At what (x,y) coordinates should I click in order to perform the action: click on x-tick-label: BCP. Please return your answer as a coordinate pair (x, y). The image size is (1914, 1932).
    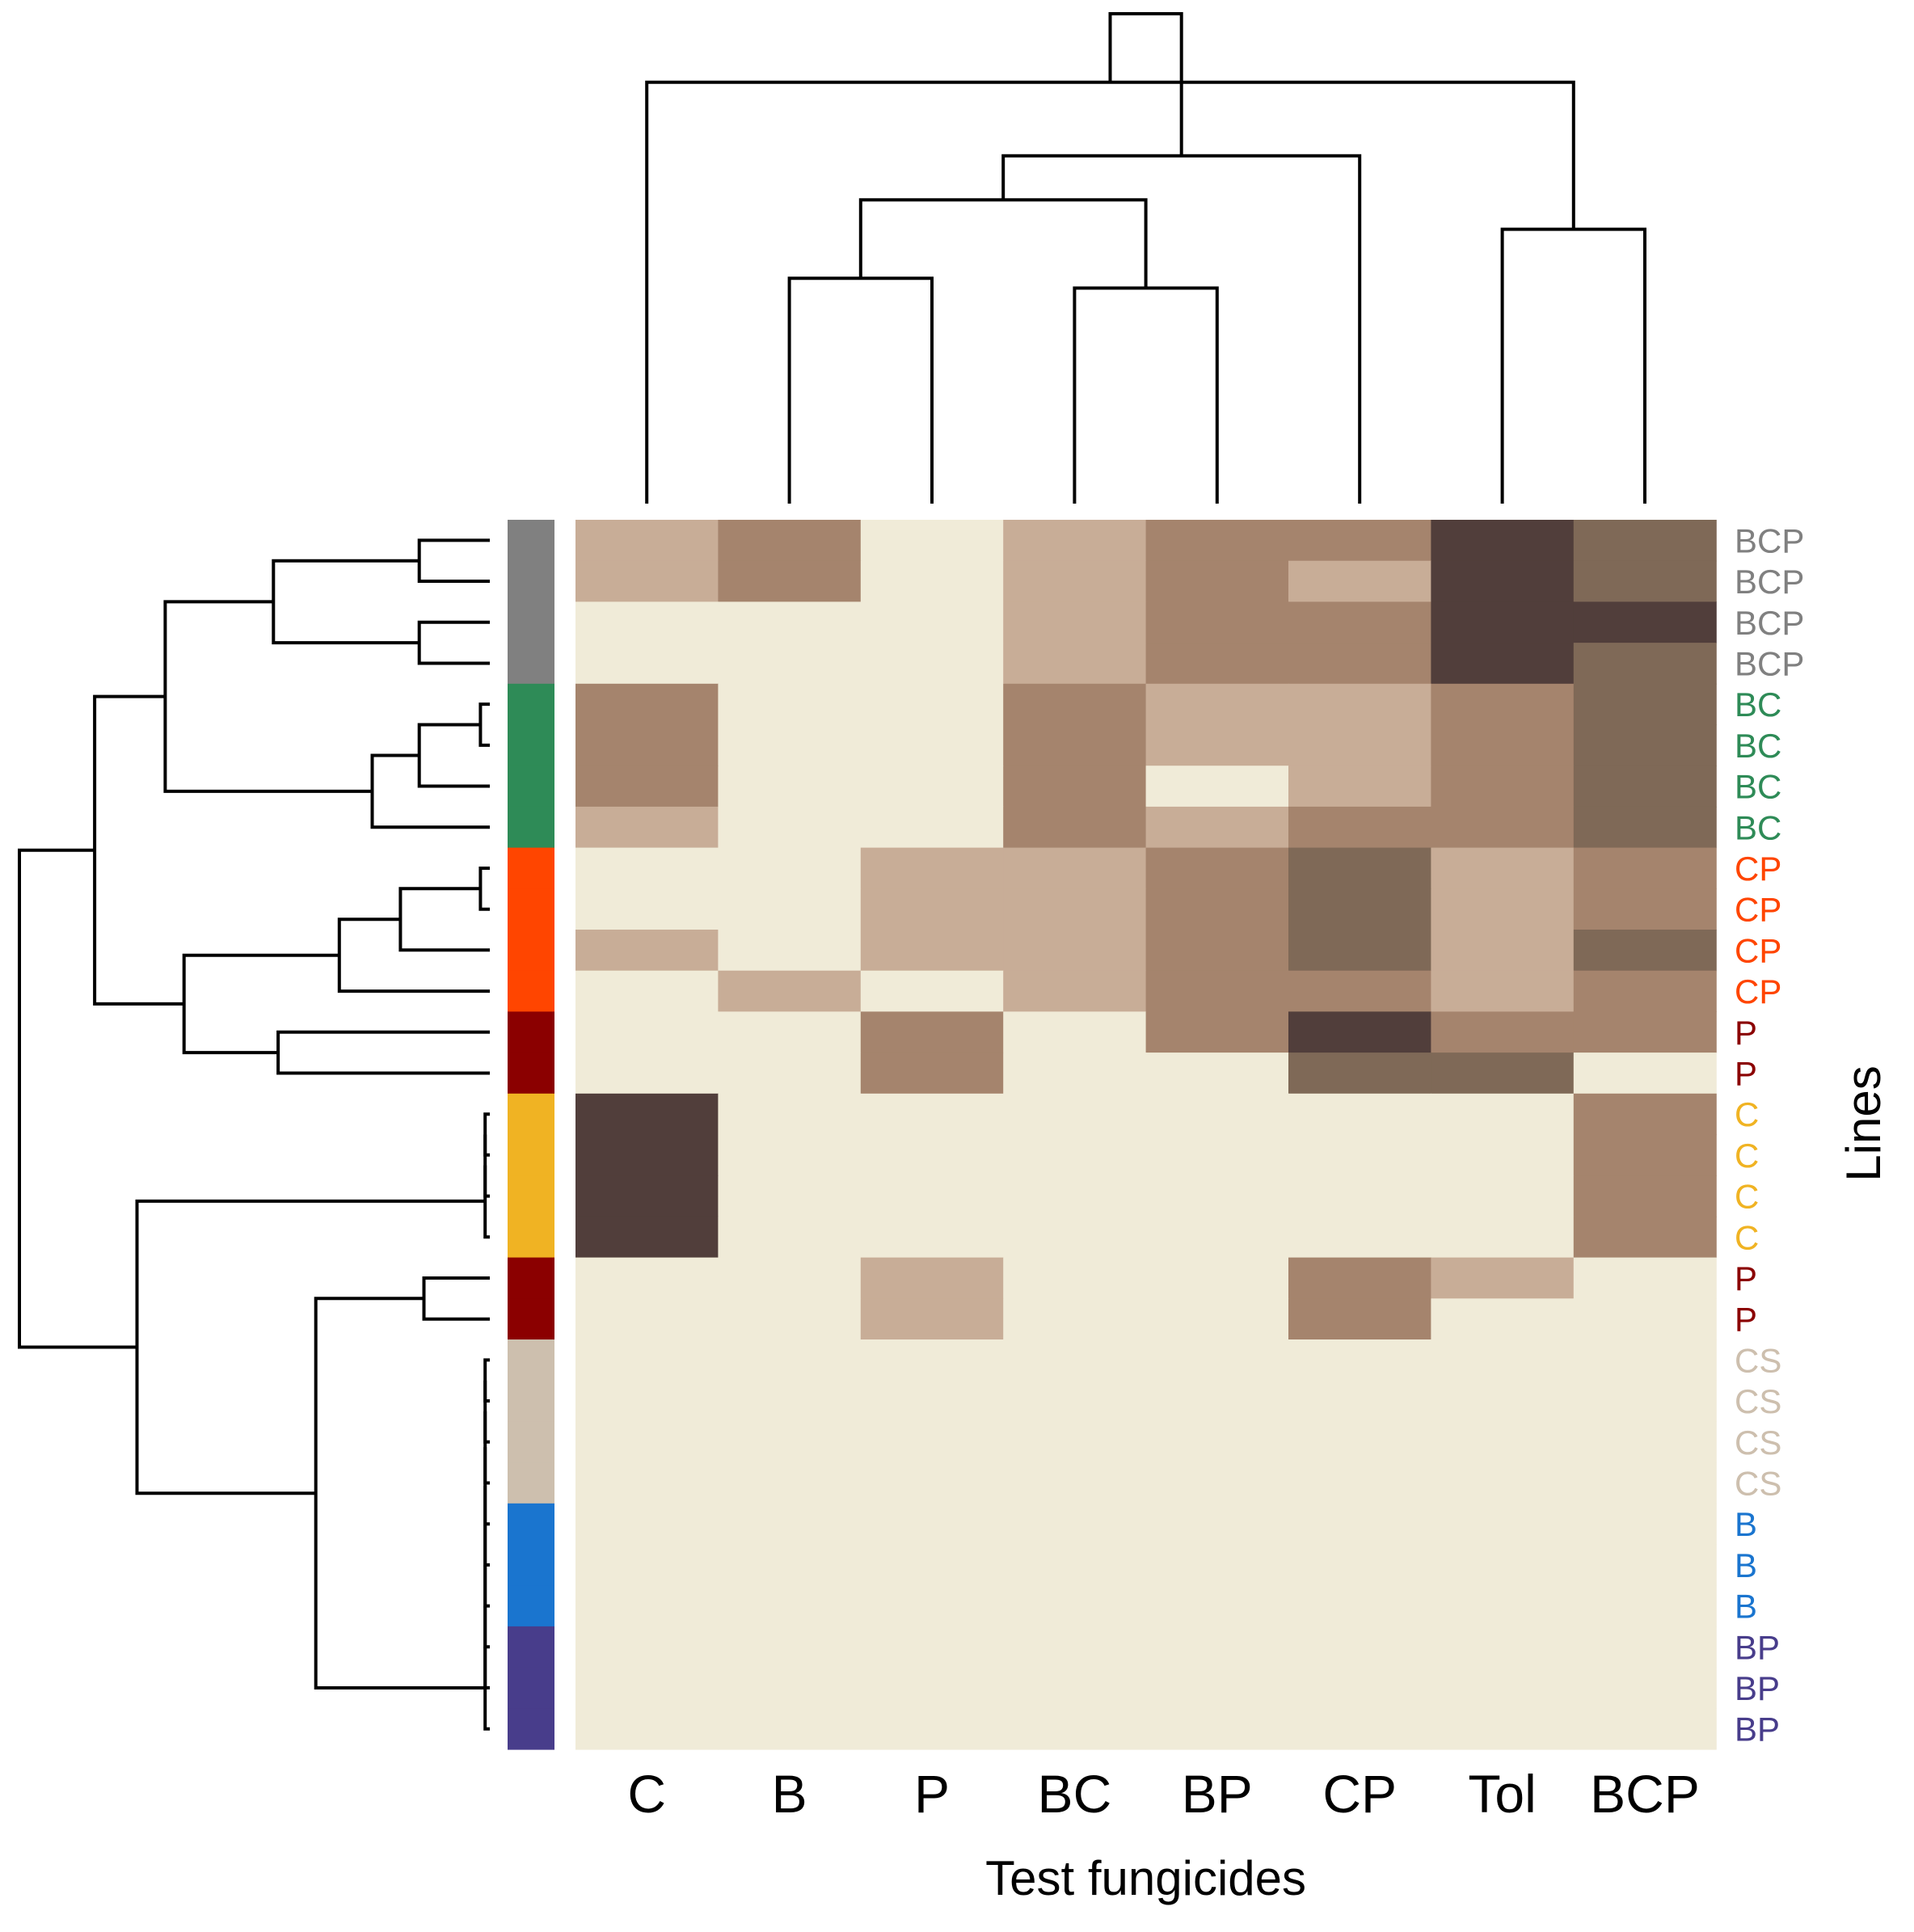
    Looking at the image, I should click on (1645, 1794).